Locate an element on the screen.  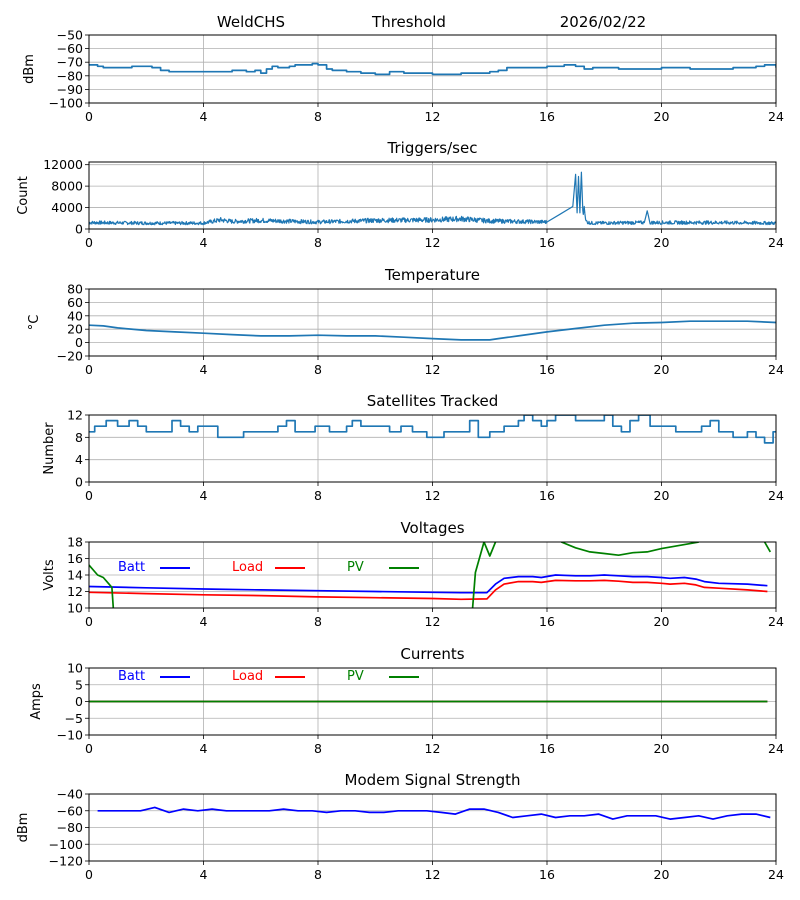
ytick-label: 18 is located at coordinates (75, 542).